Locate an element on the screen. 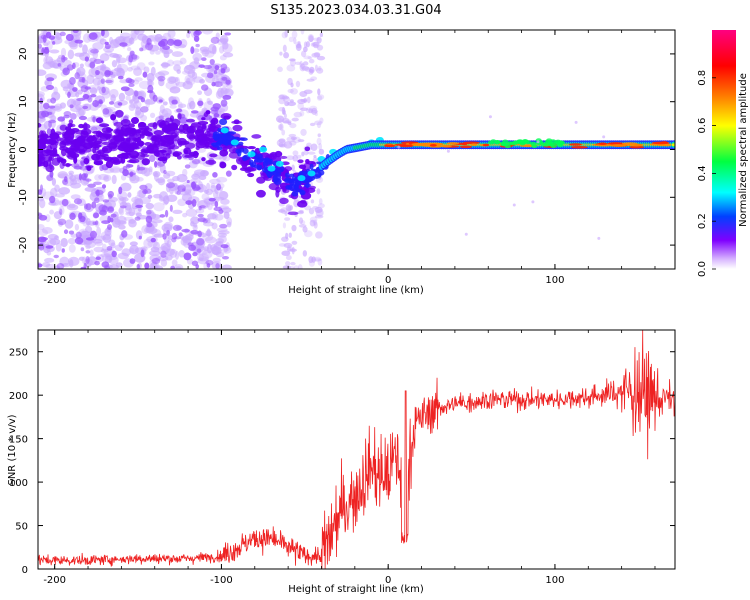 The width and height of the screenshot is (750, 600). y-tick-label: 0 is located at coordinates (25, 570).